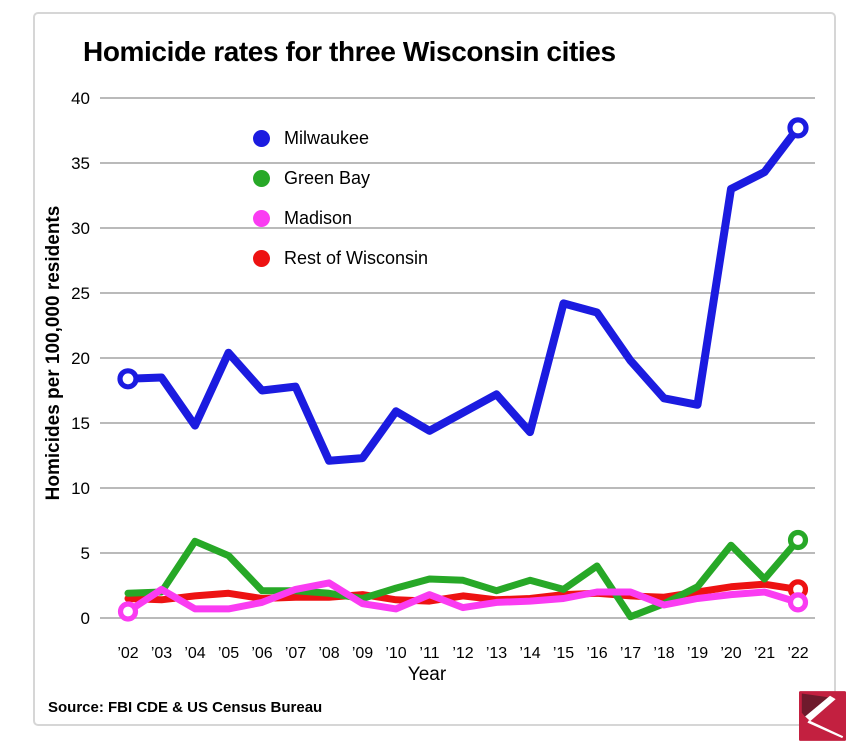 The image size is (847, 743). Describe the element at coordinates (356, 257) in the screenshot. I see `legend-label: Rest of Wisconsin` at that location.